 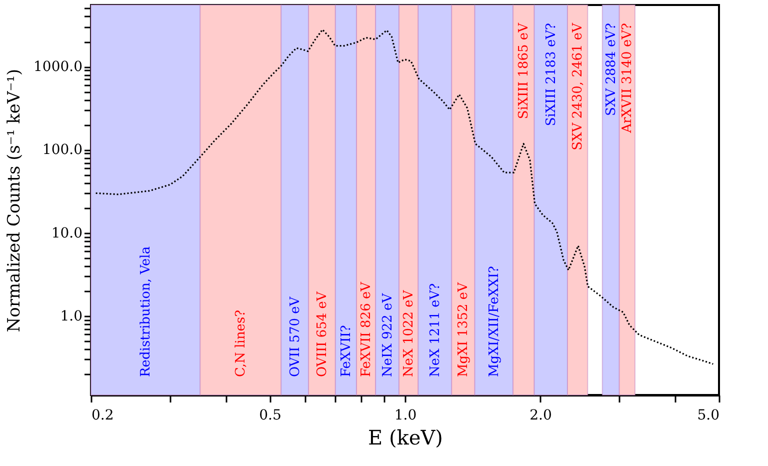 I want to click on band-label: C,N lines?, so click(x=241, y=343).